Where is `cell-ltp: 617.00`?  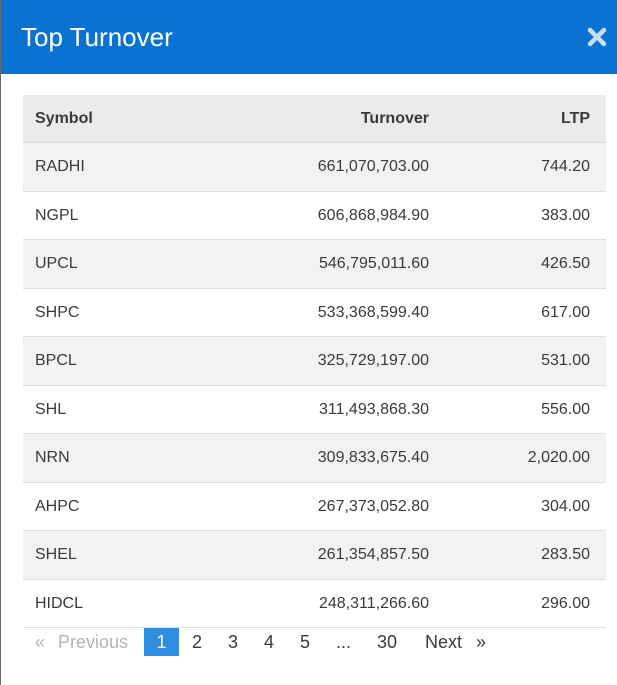 cell-ltp: 617.00 is located at coordinates (565, 312).